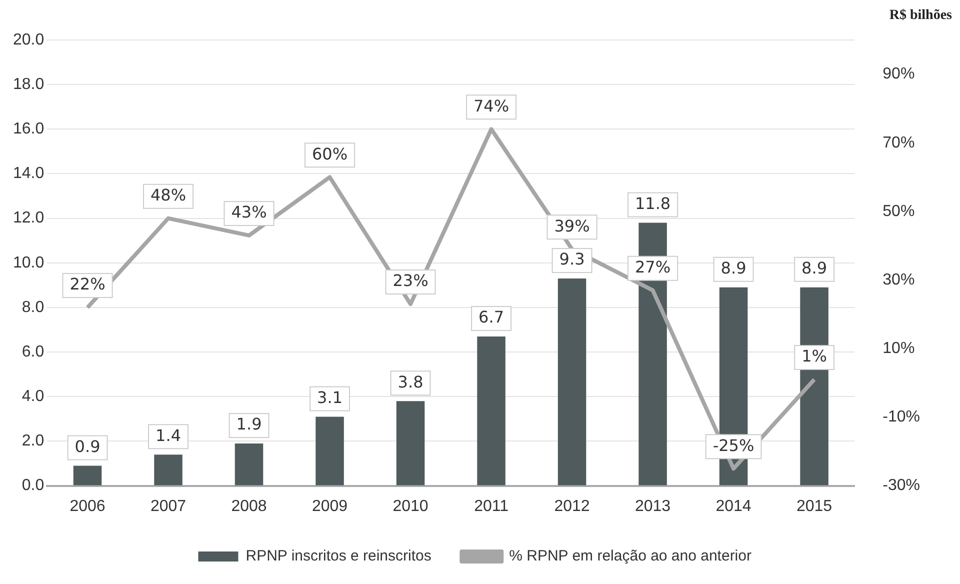 The width and height of the screenshot is (960, 584). What do you see at coordinates (898, 279) in the screenshot?
I see `y2-tick-label: 30%` at bounding box center [898, 279].